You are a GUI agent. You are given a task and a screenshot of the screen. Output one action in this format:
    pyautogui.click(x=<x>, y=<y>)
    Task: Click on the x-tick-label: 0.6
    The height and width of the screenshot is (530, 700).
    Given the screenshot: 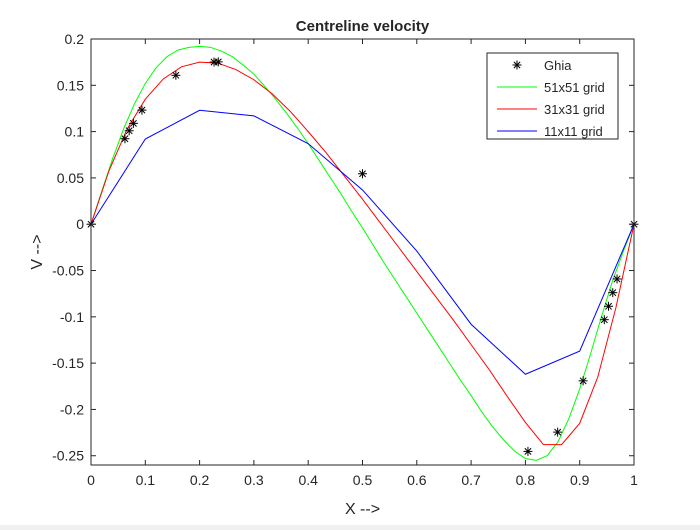 What is the action you would take?
    pyautogui.click(x=417, y=480)
    